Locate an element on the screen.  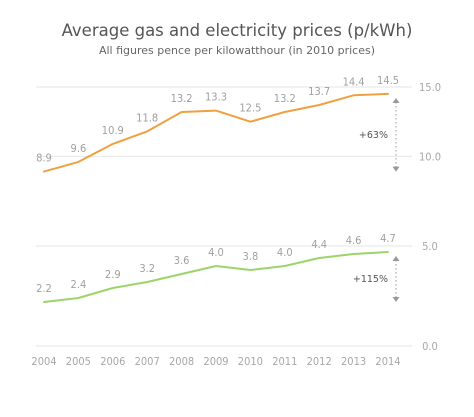
x-tick-2006: 2006 is located at coordinates (112, 361).